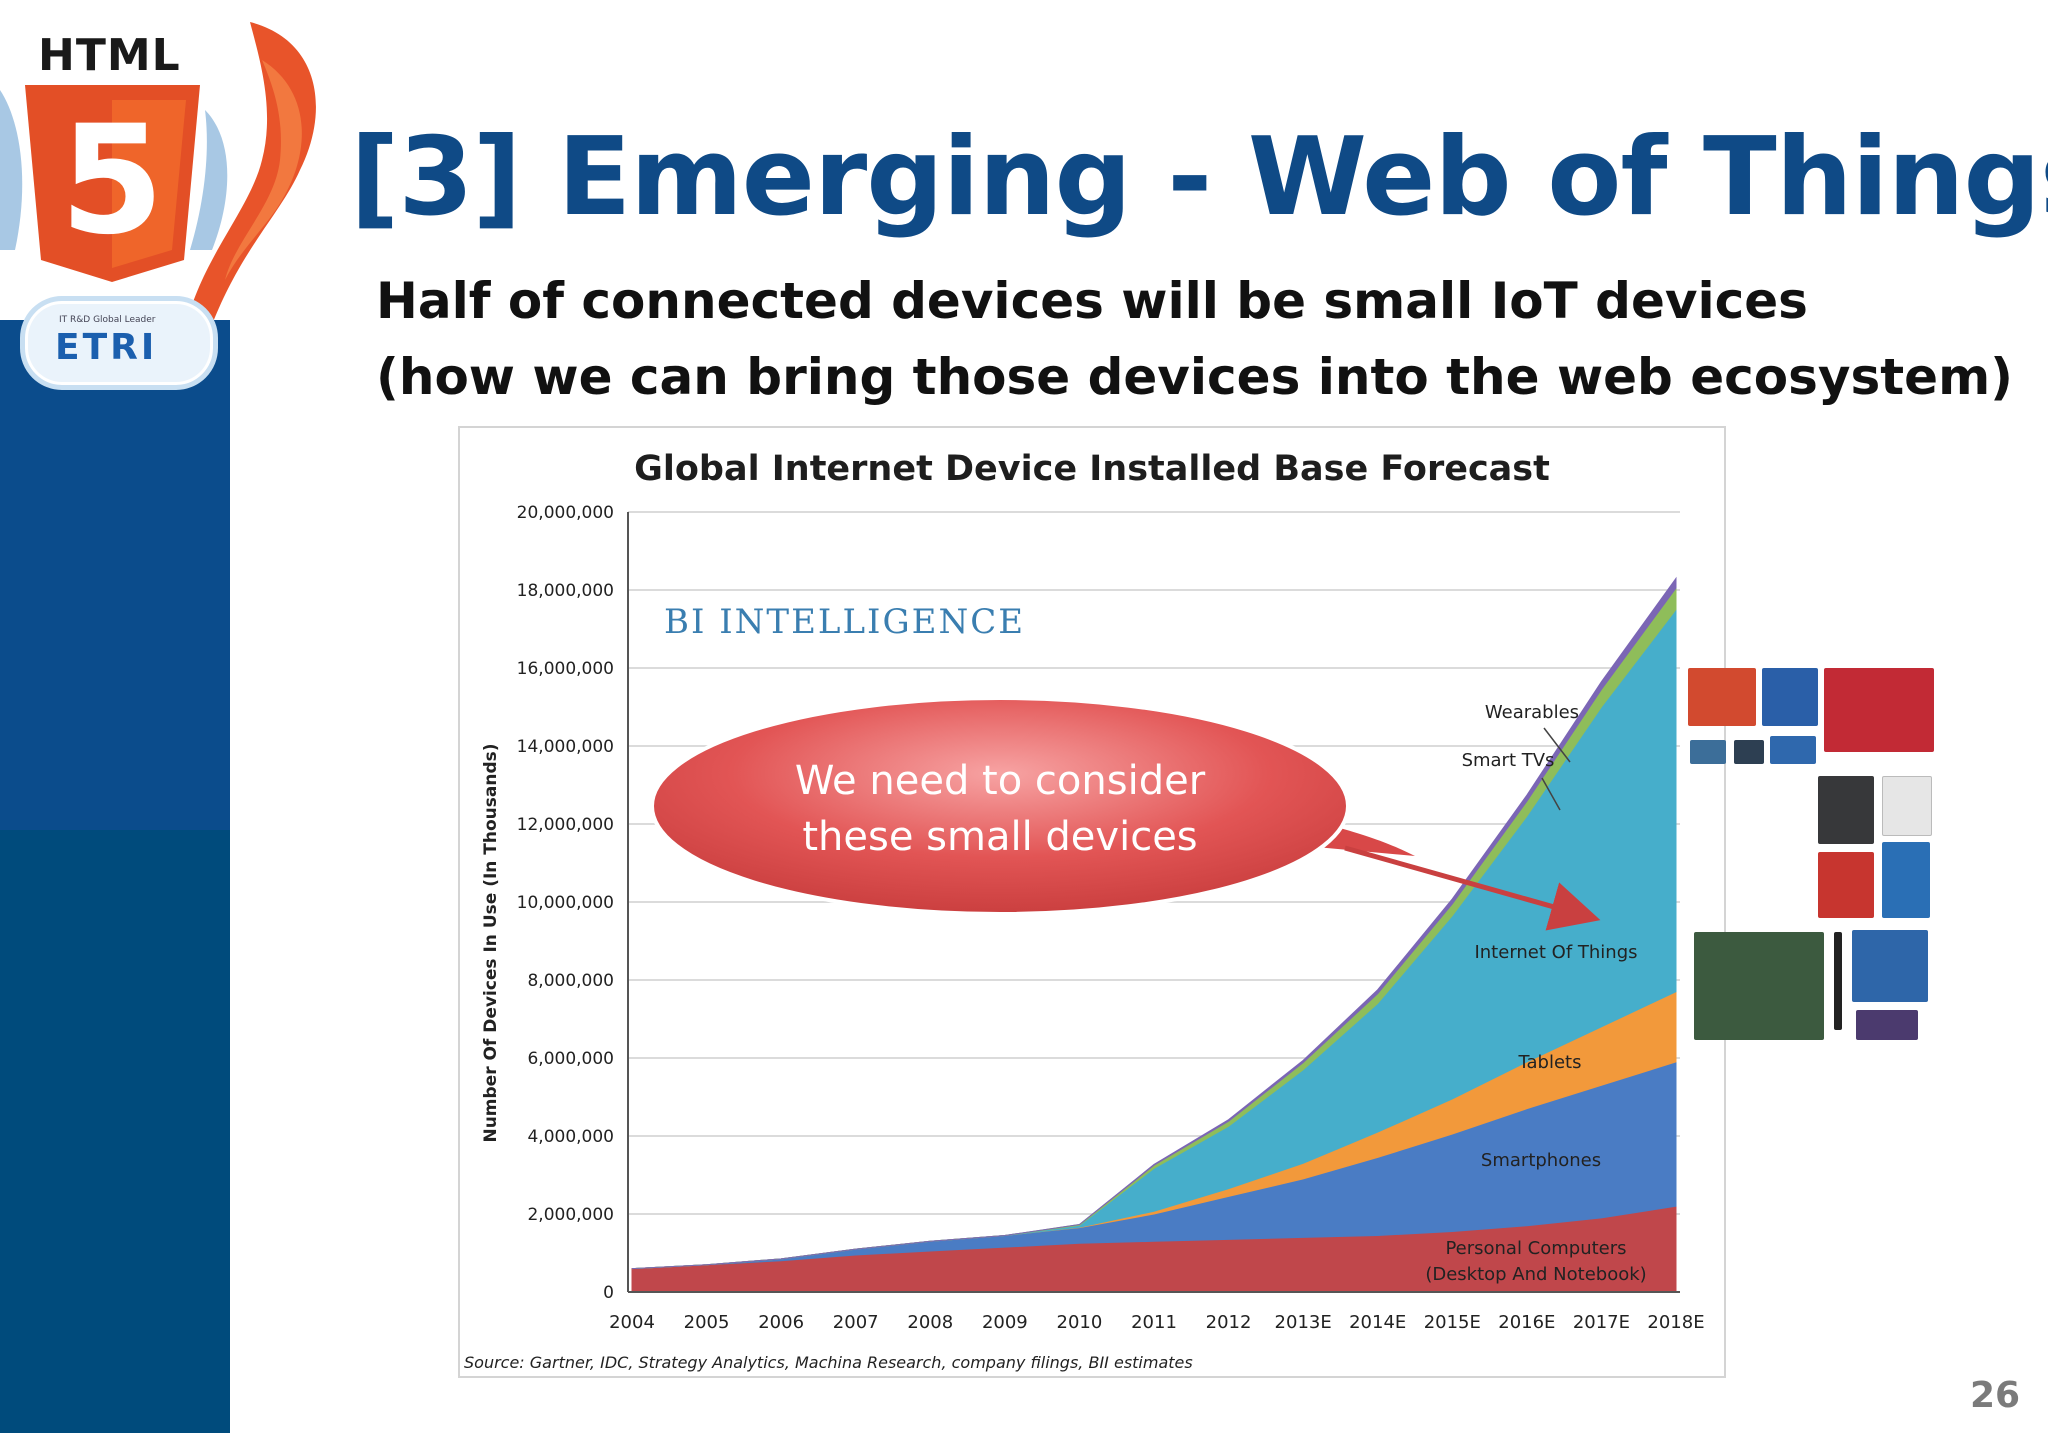  I want to click on series-label: Tablets, so click(1550, 1062).